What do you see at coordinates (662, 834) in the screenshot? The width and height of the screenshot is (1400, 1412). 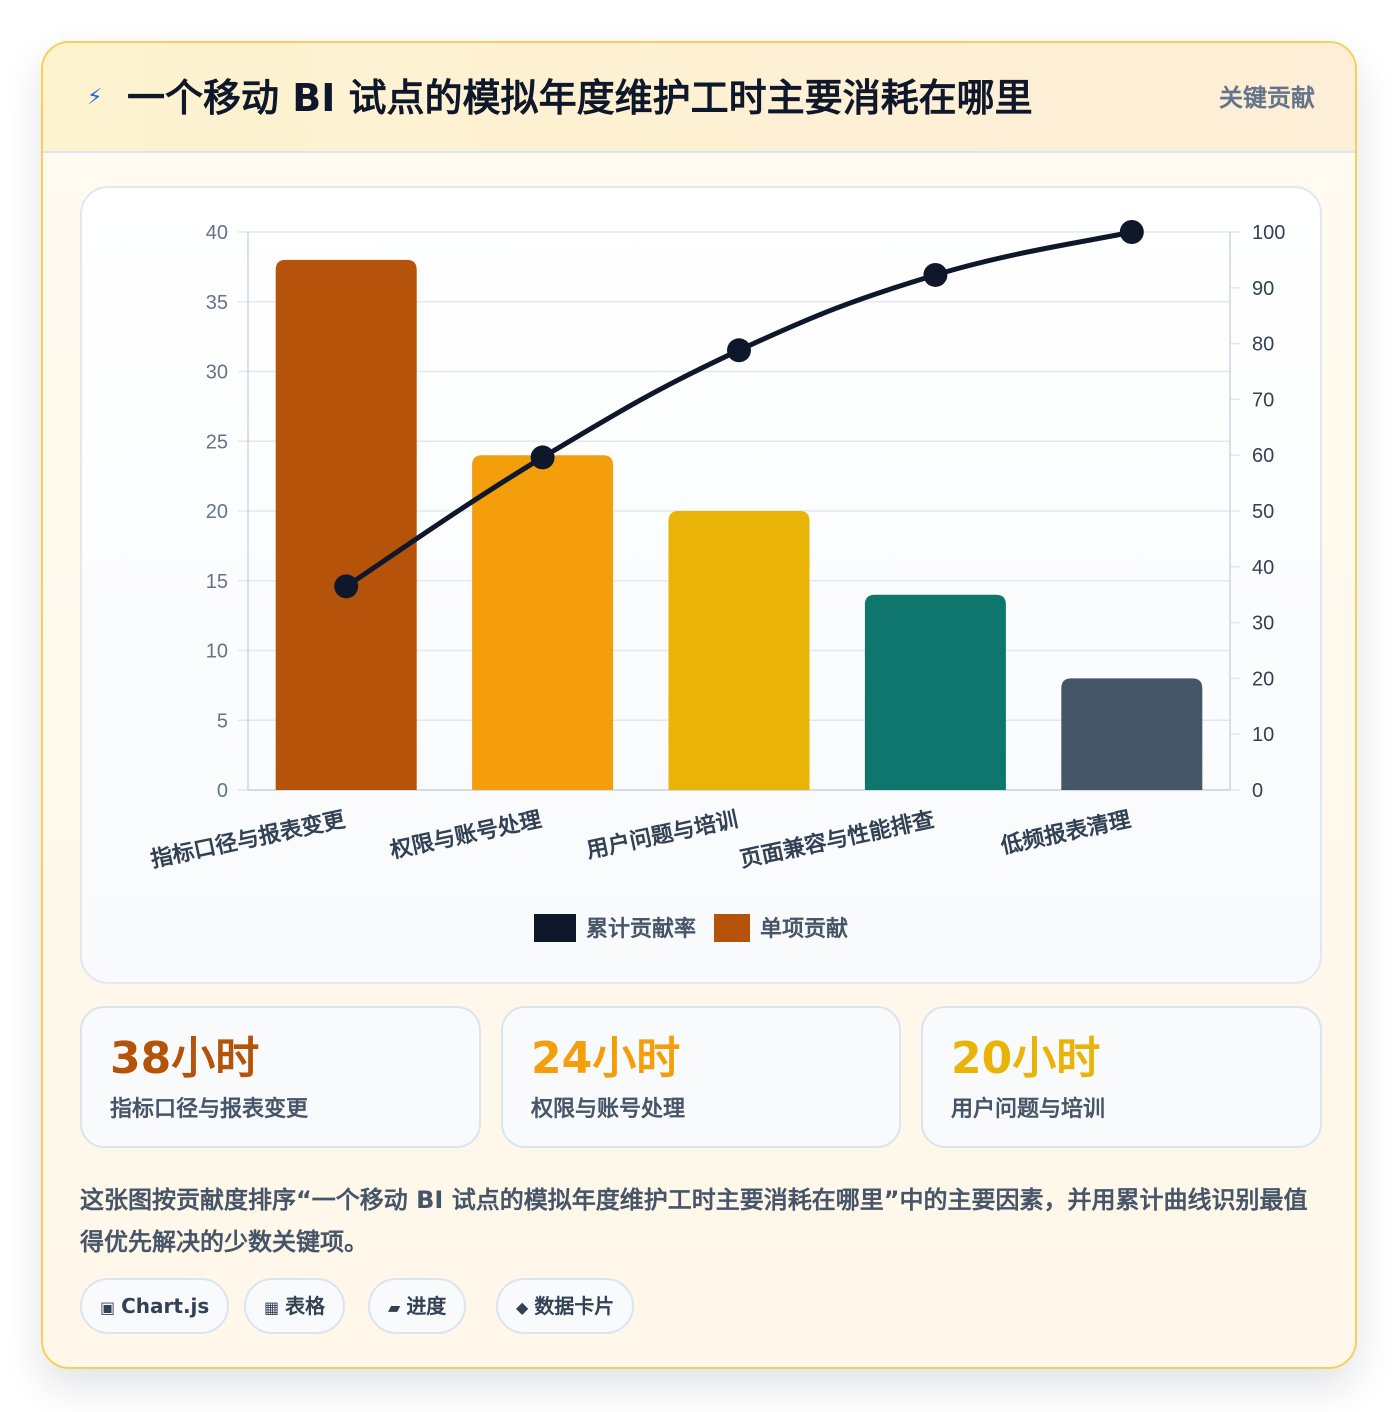 I see `x-tick-label: 用户问题与培训` at bounding box center [662, 834].